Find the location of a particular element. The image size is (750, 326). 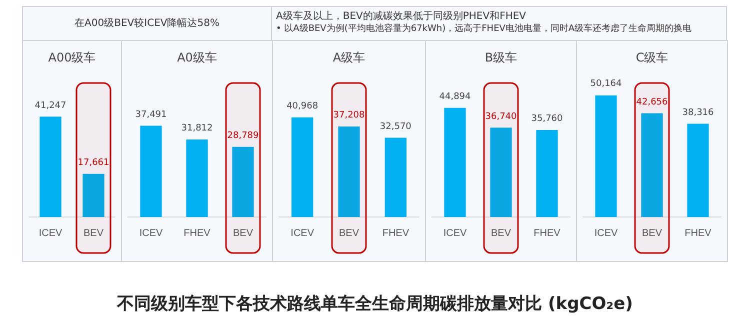

text: 不同级别车型下各技术路线单车全生命周期碳排放量对比 (kgCO₂e) is located at coordinates (375, 304).